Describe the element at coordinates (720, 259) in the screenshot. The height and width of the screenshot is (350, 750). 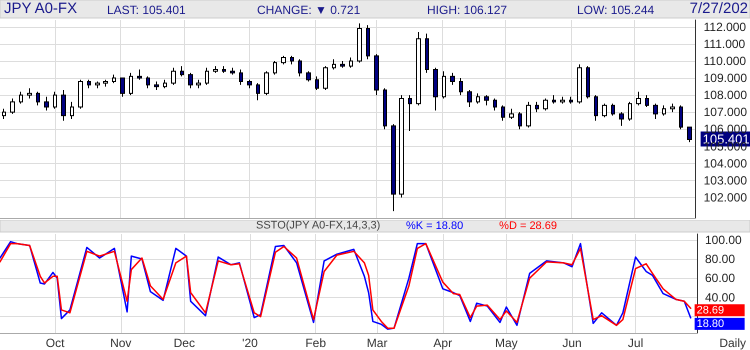
I see `y-tick-label: 80.00` at that location.